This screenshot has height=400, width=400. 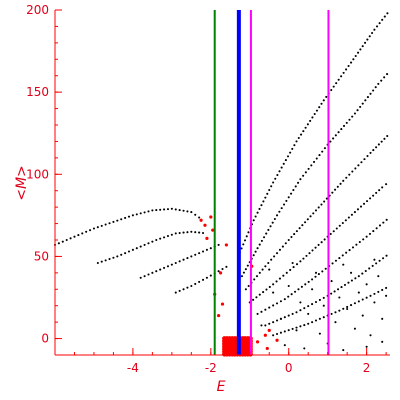 I want to click on red-point, so click(x=207, y=238).